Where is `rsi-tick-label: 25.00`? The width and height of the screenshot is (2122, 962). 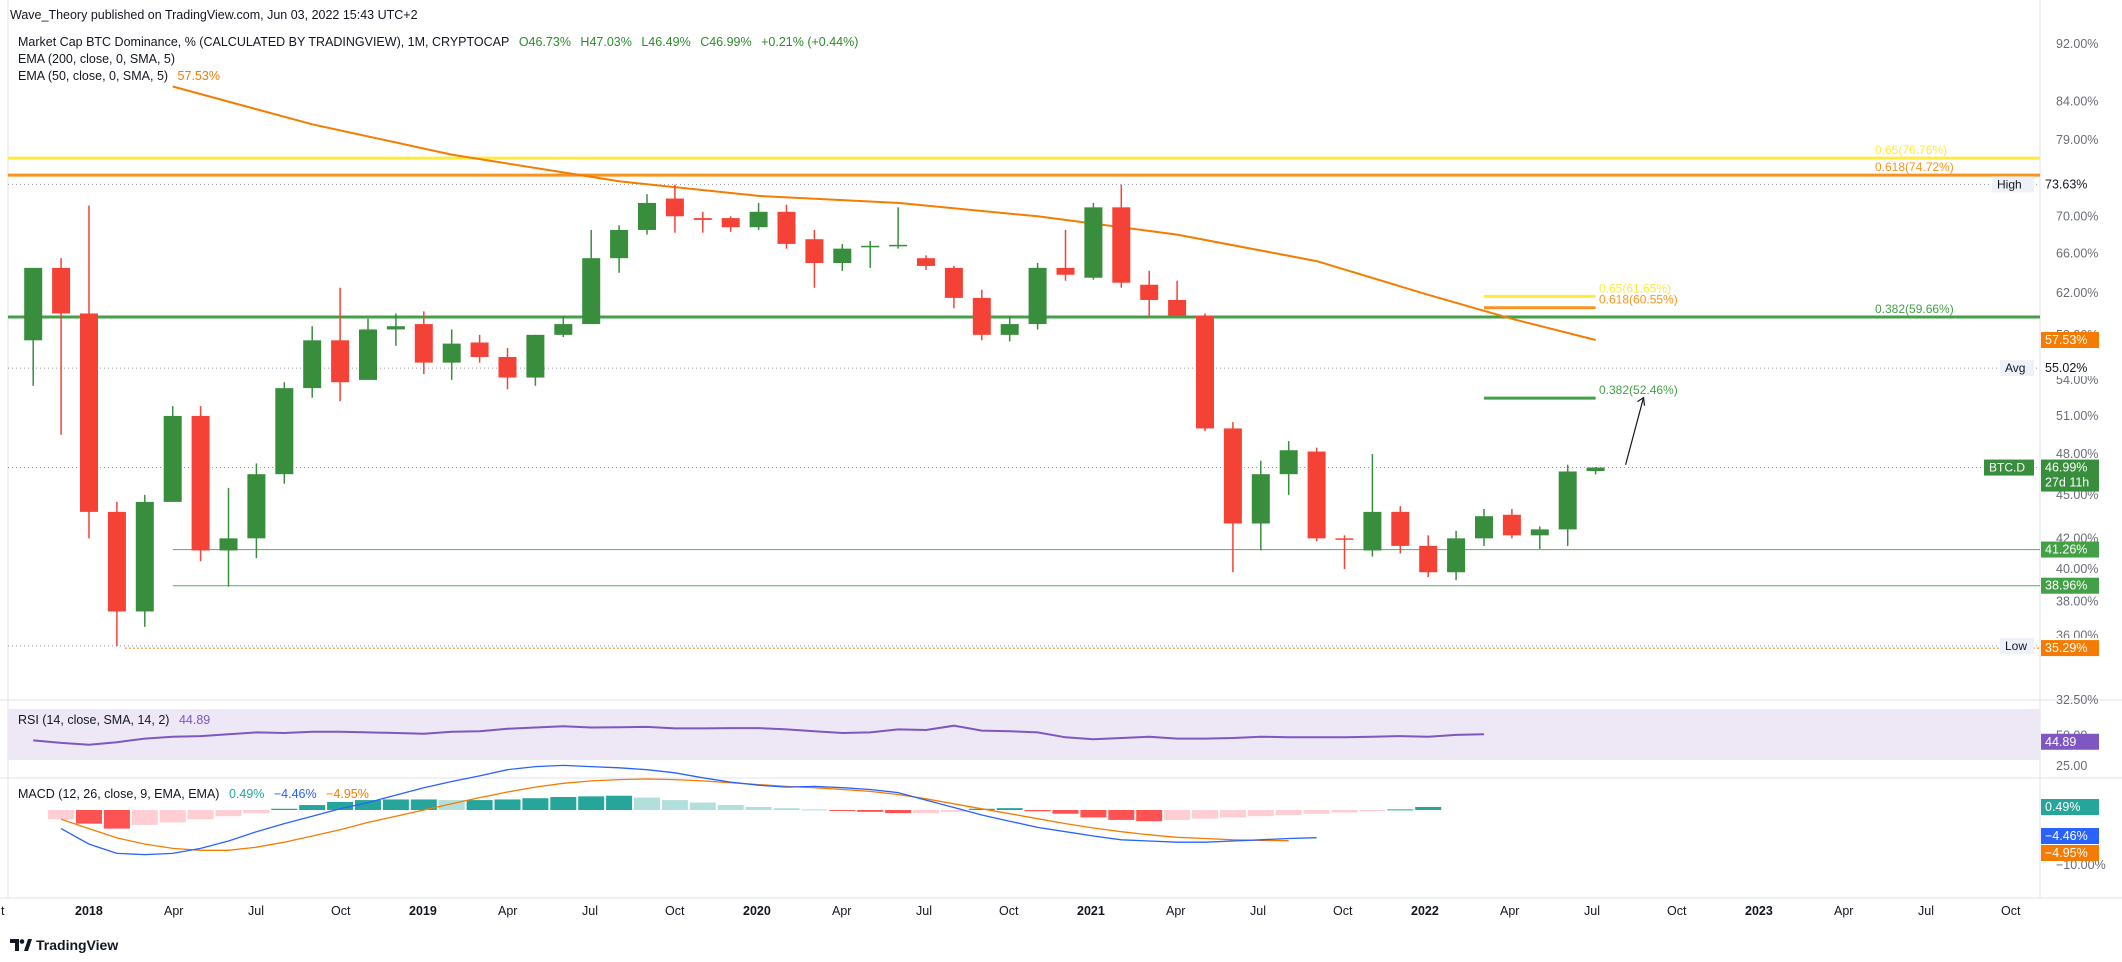
rsi-tick-label: 25.00 is located at coordinates (2071, 766).